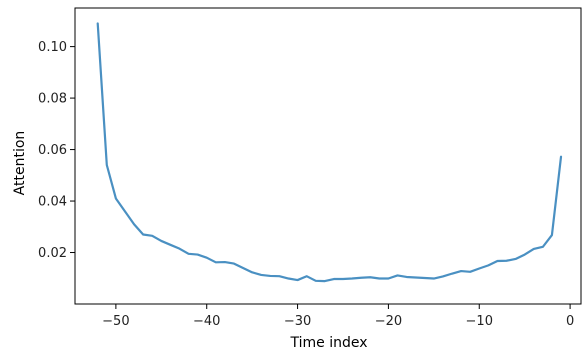 The height and width of the screenshot is (351, 586). I want to click on y-axis-label: Attention, so click(20, 163).